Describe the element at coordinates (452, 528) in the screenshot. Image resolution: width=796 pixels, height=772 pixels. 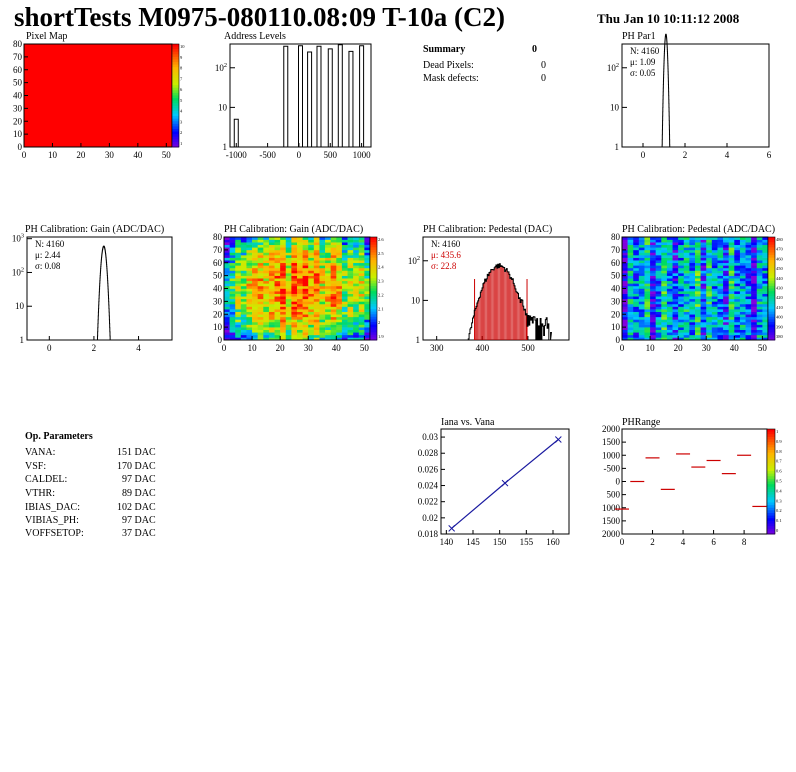
I see `data-point` at that location.